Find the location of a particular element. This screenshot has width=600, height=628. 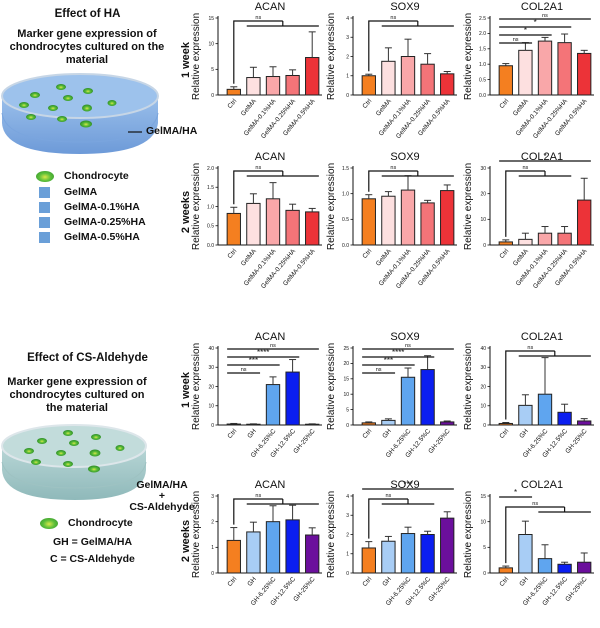

dish-label-line: CS-Aldehyde is located at coordinates (162, 507).